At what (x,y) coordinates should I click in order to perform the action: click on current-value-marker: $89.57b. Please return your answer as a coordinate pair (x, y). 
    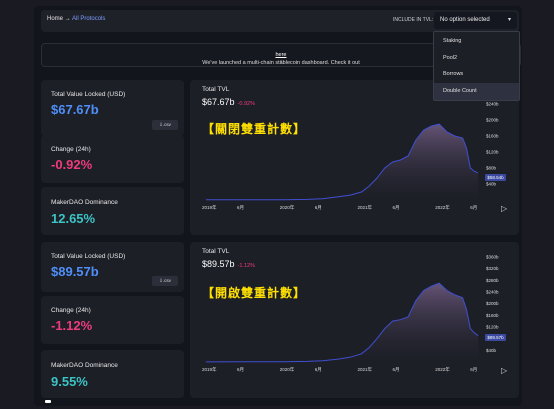
    Looking at the image, I should click on (495, 337).